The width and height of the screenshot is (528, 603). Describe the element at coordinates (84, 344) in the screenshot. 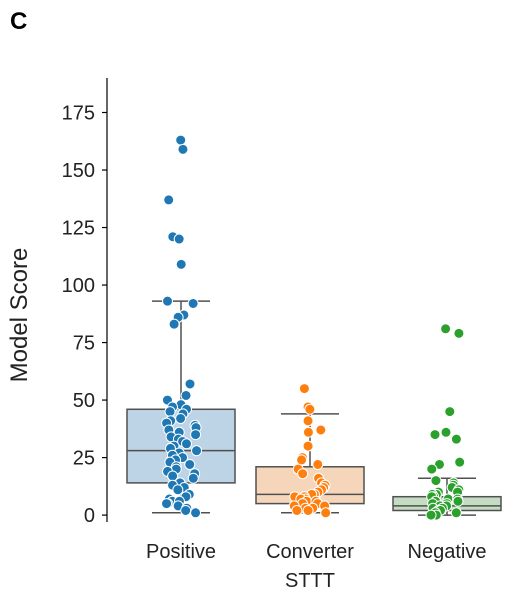

I see `y-tick-label: 75` at that location.